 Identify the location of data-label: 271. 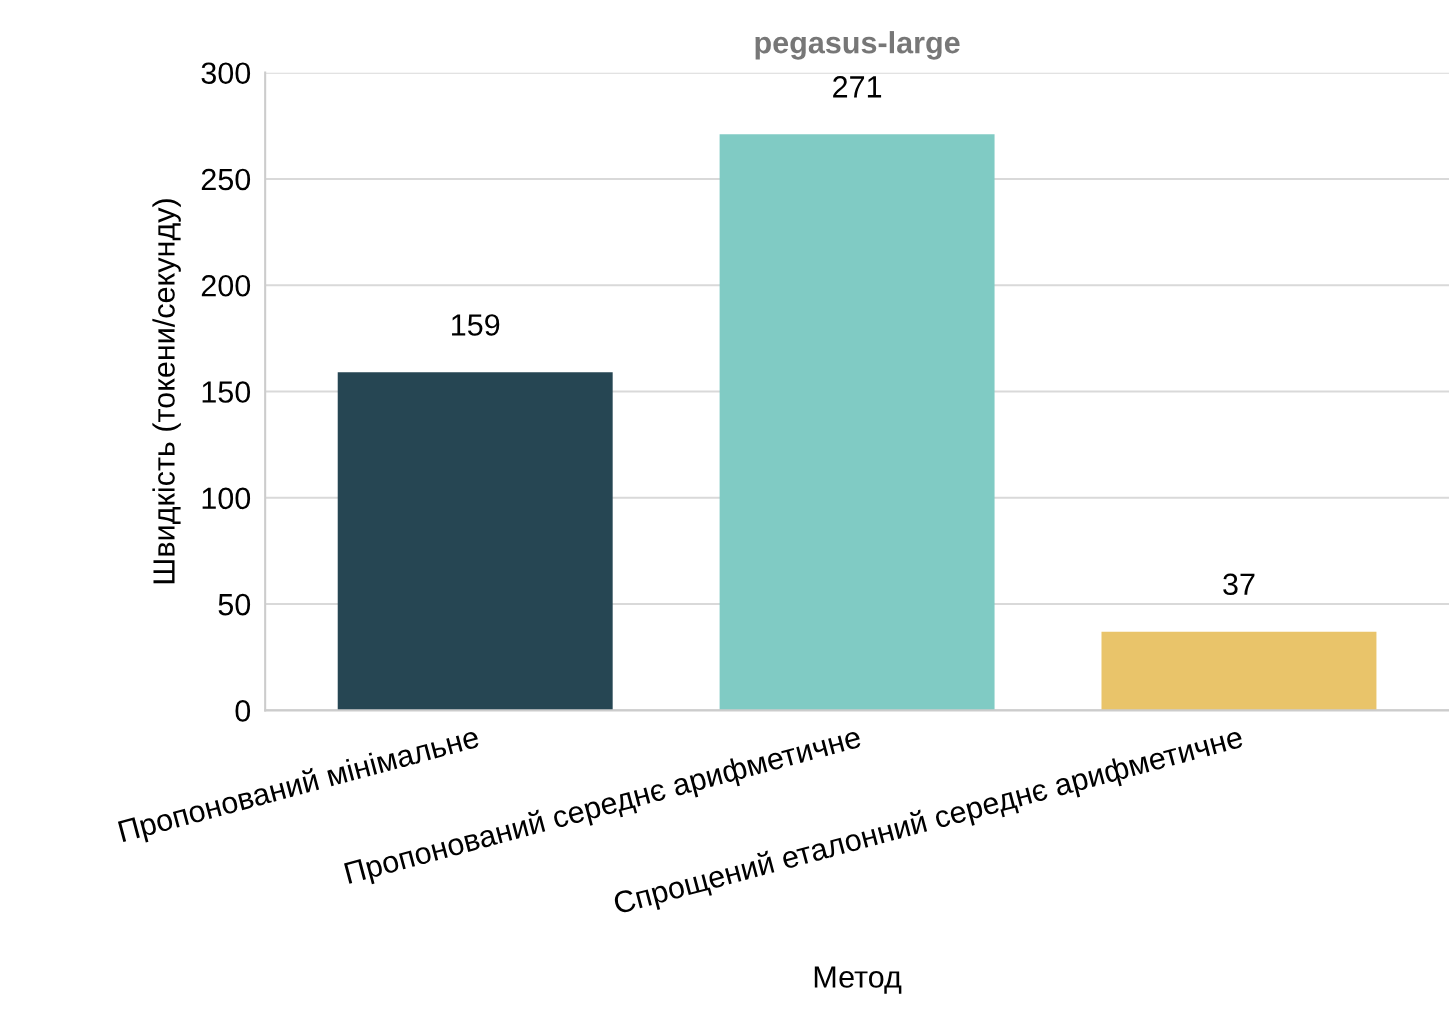
(857, 87).